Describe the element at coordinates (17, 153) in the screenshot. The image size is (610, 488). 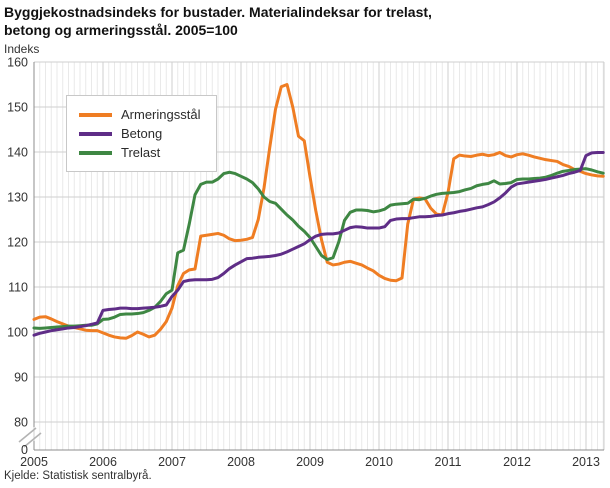
I see `y-tick-label: 140` at that location.